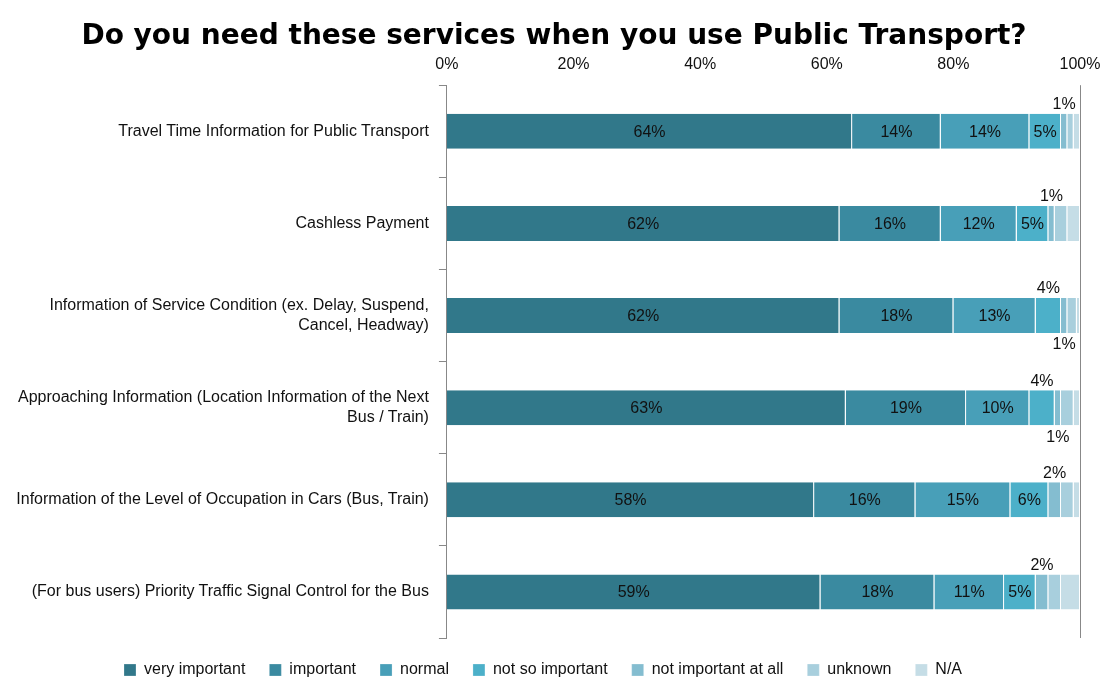  I want to click on y-tick-label: Information of the Level of Occupation in Cars (Bus, Train), so click(222, 499).